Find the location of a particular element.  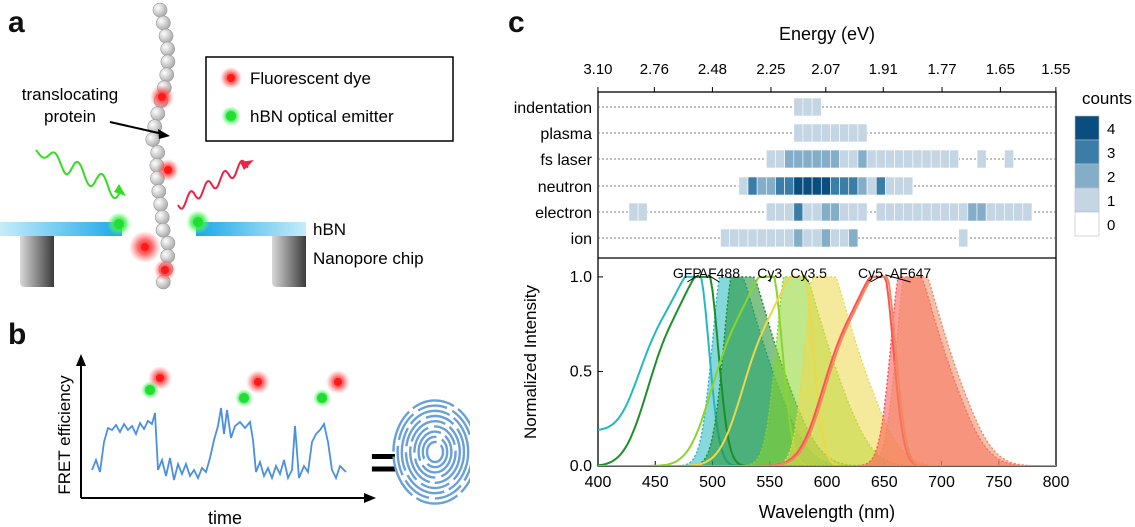

energy-tick-label: 2.76 is located at coordinates (654, 69).